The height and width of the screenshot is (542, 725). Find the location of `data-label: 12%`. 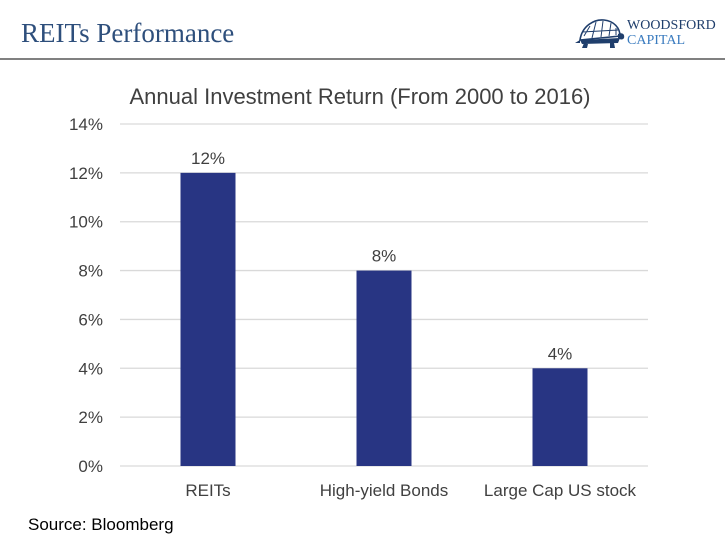

data-label: 12% is located at coordinates (208, 158).